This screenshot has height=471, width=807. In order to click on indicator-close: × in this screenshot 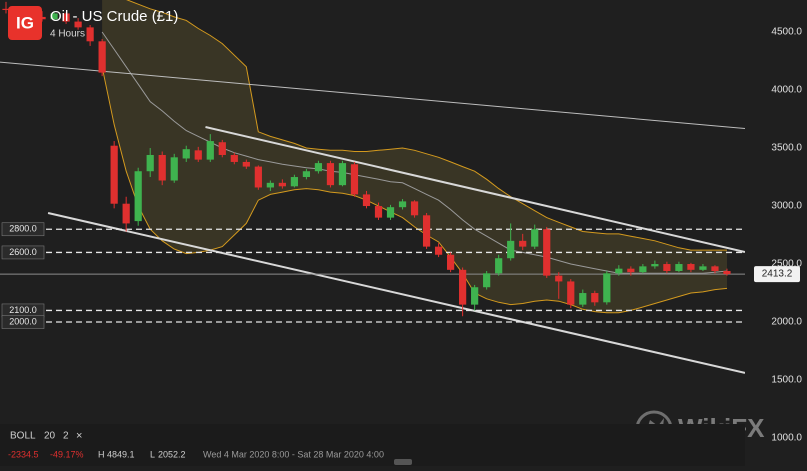, I will do `click(79, 436)`.